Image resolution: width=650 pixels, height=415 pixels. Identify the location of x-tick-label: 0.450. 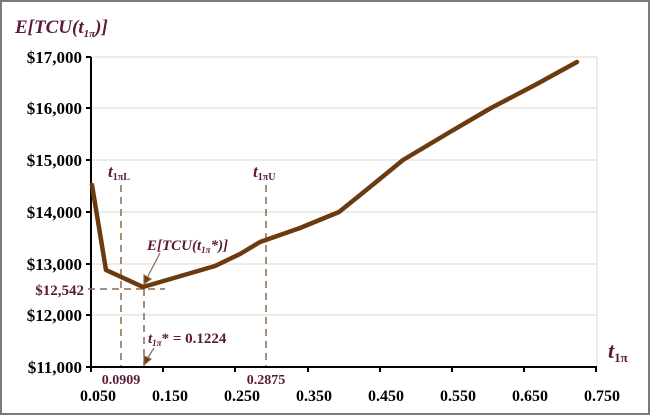
(386, 396).